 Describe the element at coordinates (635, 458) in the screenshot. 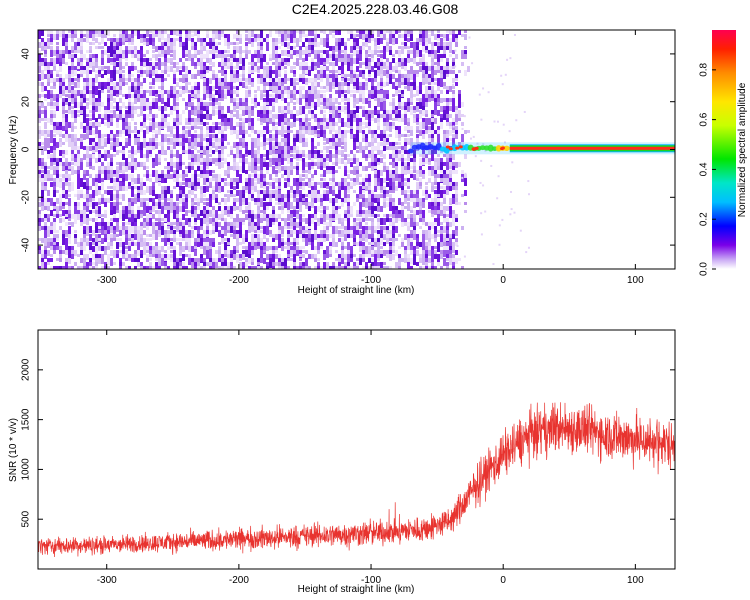

I see `snr-x-tick: 100` at that location.